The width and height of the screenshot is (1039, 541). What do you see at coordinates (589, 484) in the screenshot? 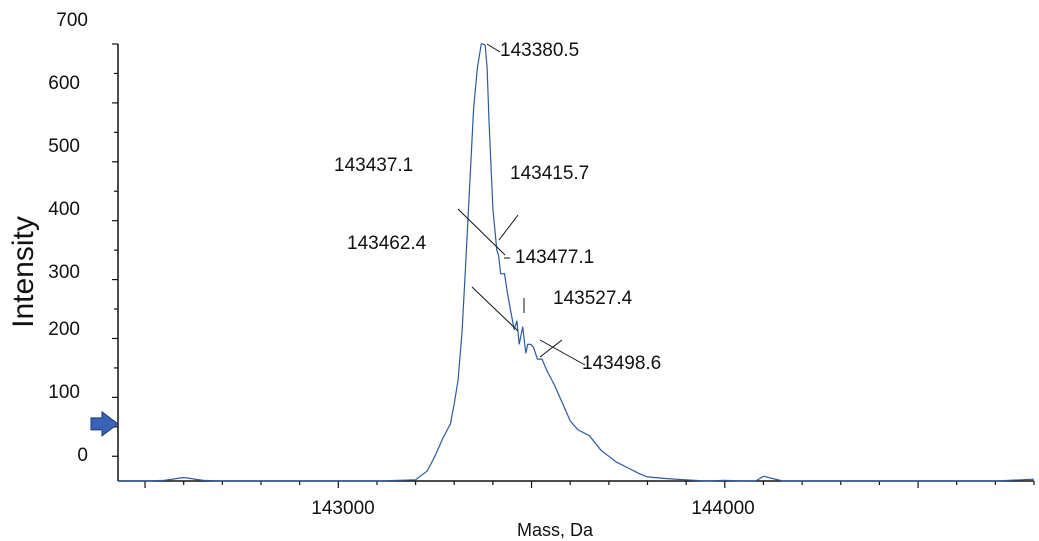
I see `x-tick-group` at bounding box center [589, 484].